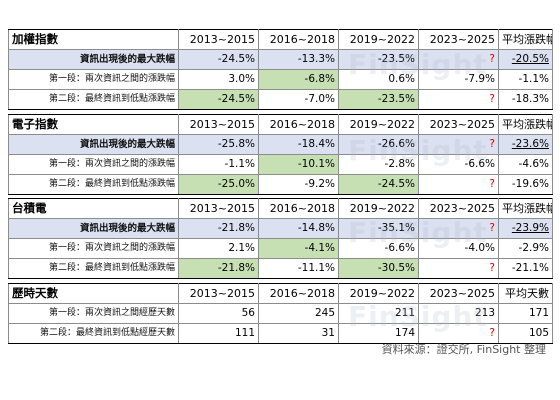  What do you see at coordinates (458, 248) in the screenshot?
I see `value-cell: -4.0%` at bounding box center [458, 248].